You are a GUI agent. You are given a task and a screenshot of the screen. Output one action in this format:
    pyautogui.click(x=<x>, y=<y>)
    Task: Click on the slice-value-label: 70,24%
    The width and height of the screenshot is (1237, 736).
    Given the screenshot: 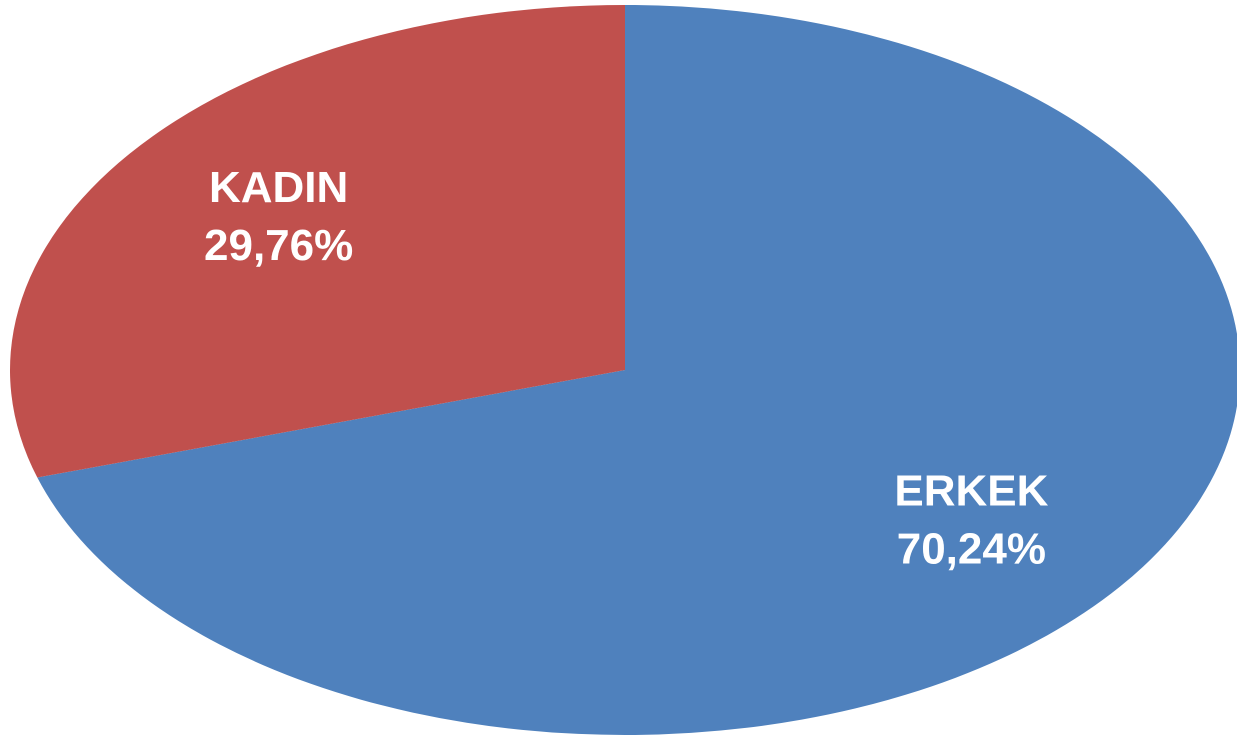 What is the action you would take?
    pyautogui.click(x=971, y=548)
    